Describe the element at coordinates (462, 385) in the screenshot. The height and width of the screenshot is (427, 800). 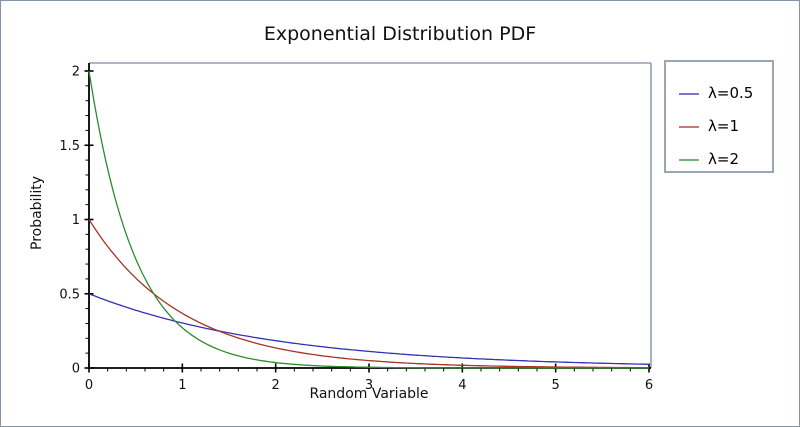
I see `x-tick-label: 4` at that location.